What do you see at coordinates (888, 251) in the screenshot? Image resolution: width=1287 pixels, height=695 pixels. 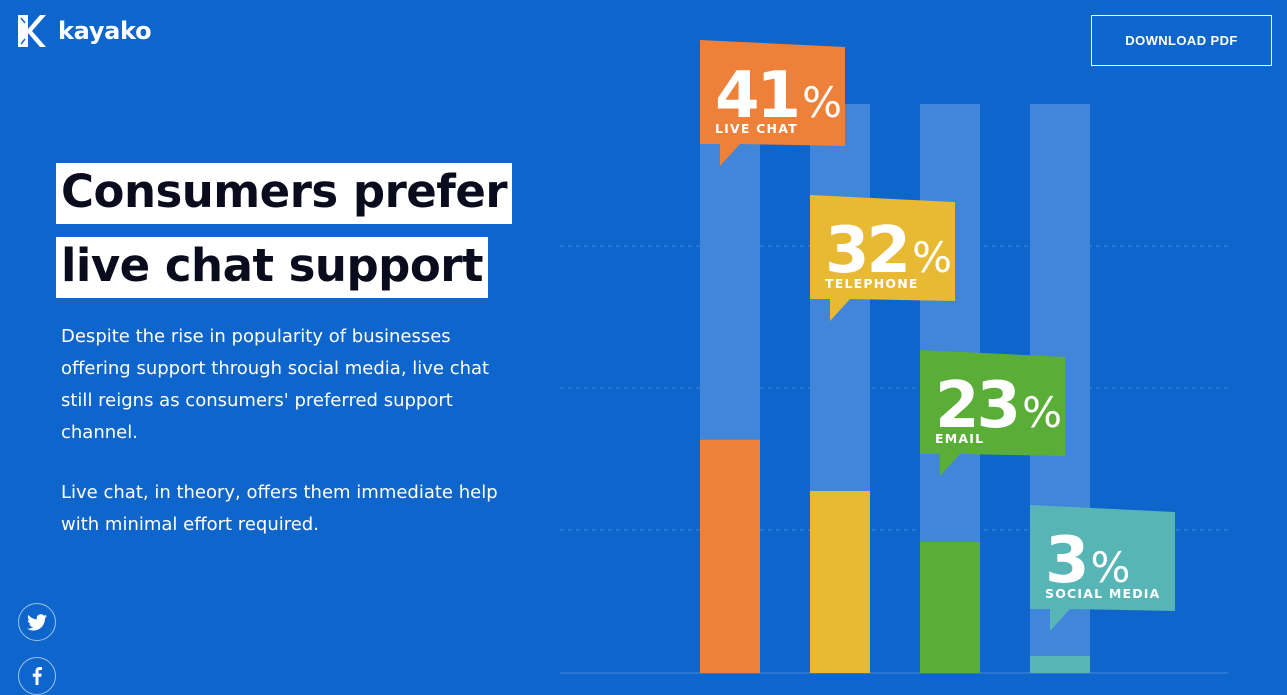 I see `value-label-telephone: 32%` at bounding box center [888, 251].